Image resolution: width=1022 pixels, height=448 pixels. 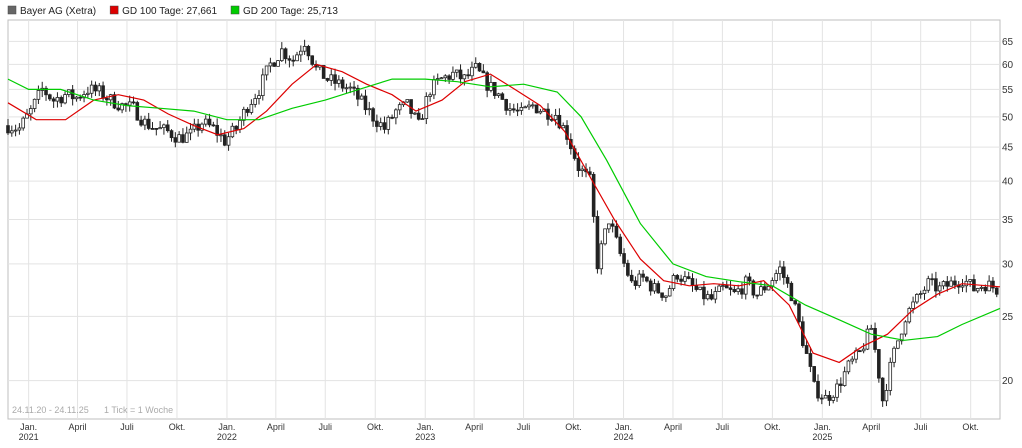 What do you see at coordinates (1008, 117) in the screenshot?
I see `y-tick-label: 50` at bounding box center [1008, 117].